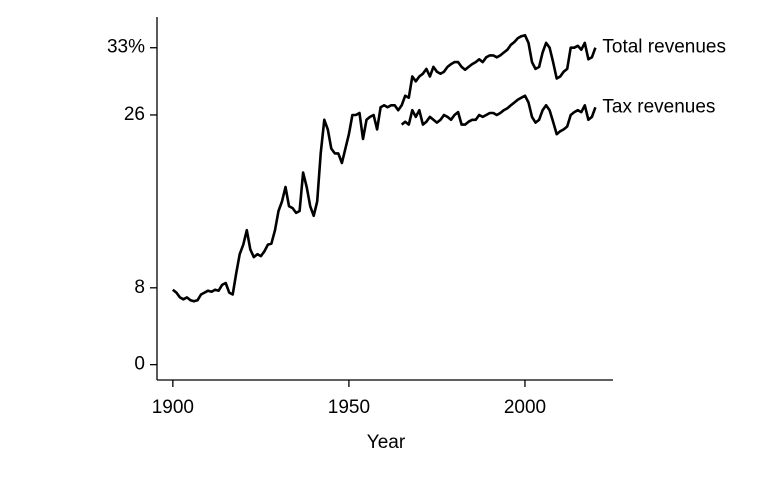  What do you see at coordinates (658, 106) in the screenshot?
I see `series-label: Tax revenues` at bounding box center [658, 106].